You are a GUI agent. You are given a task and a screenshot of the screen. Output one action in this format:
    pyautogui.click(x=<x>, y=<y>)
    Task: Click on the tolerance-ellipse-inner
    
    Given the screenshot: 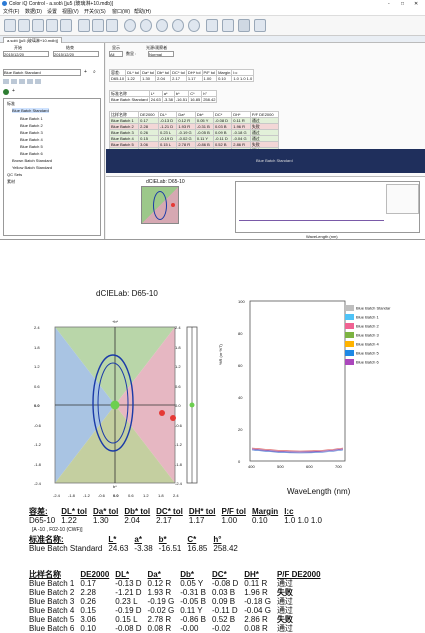 What is the action you would take?
    pyautogui.click(x=113, y=403)
    